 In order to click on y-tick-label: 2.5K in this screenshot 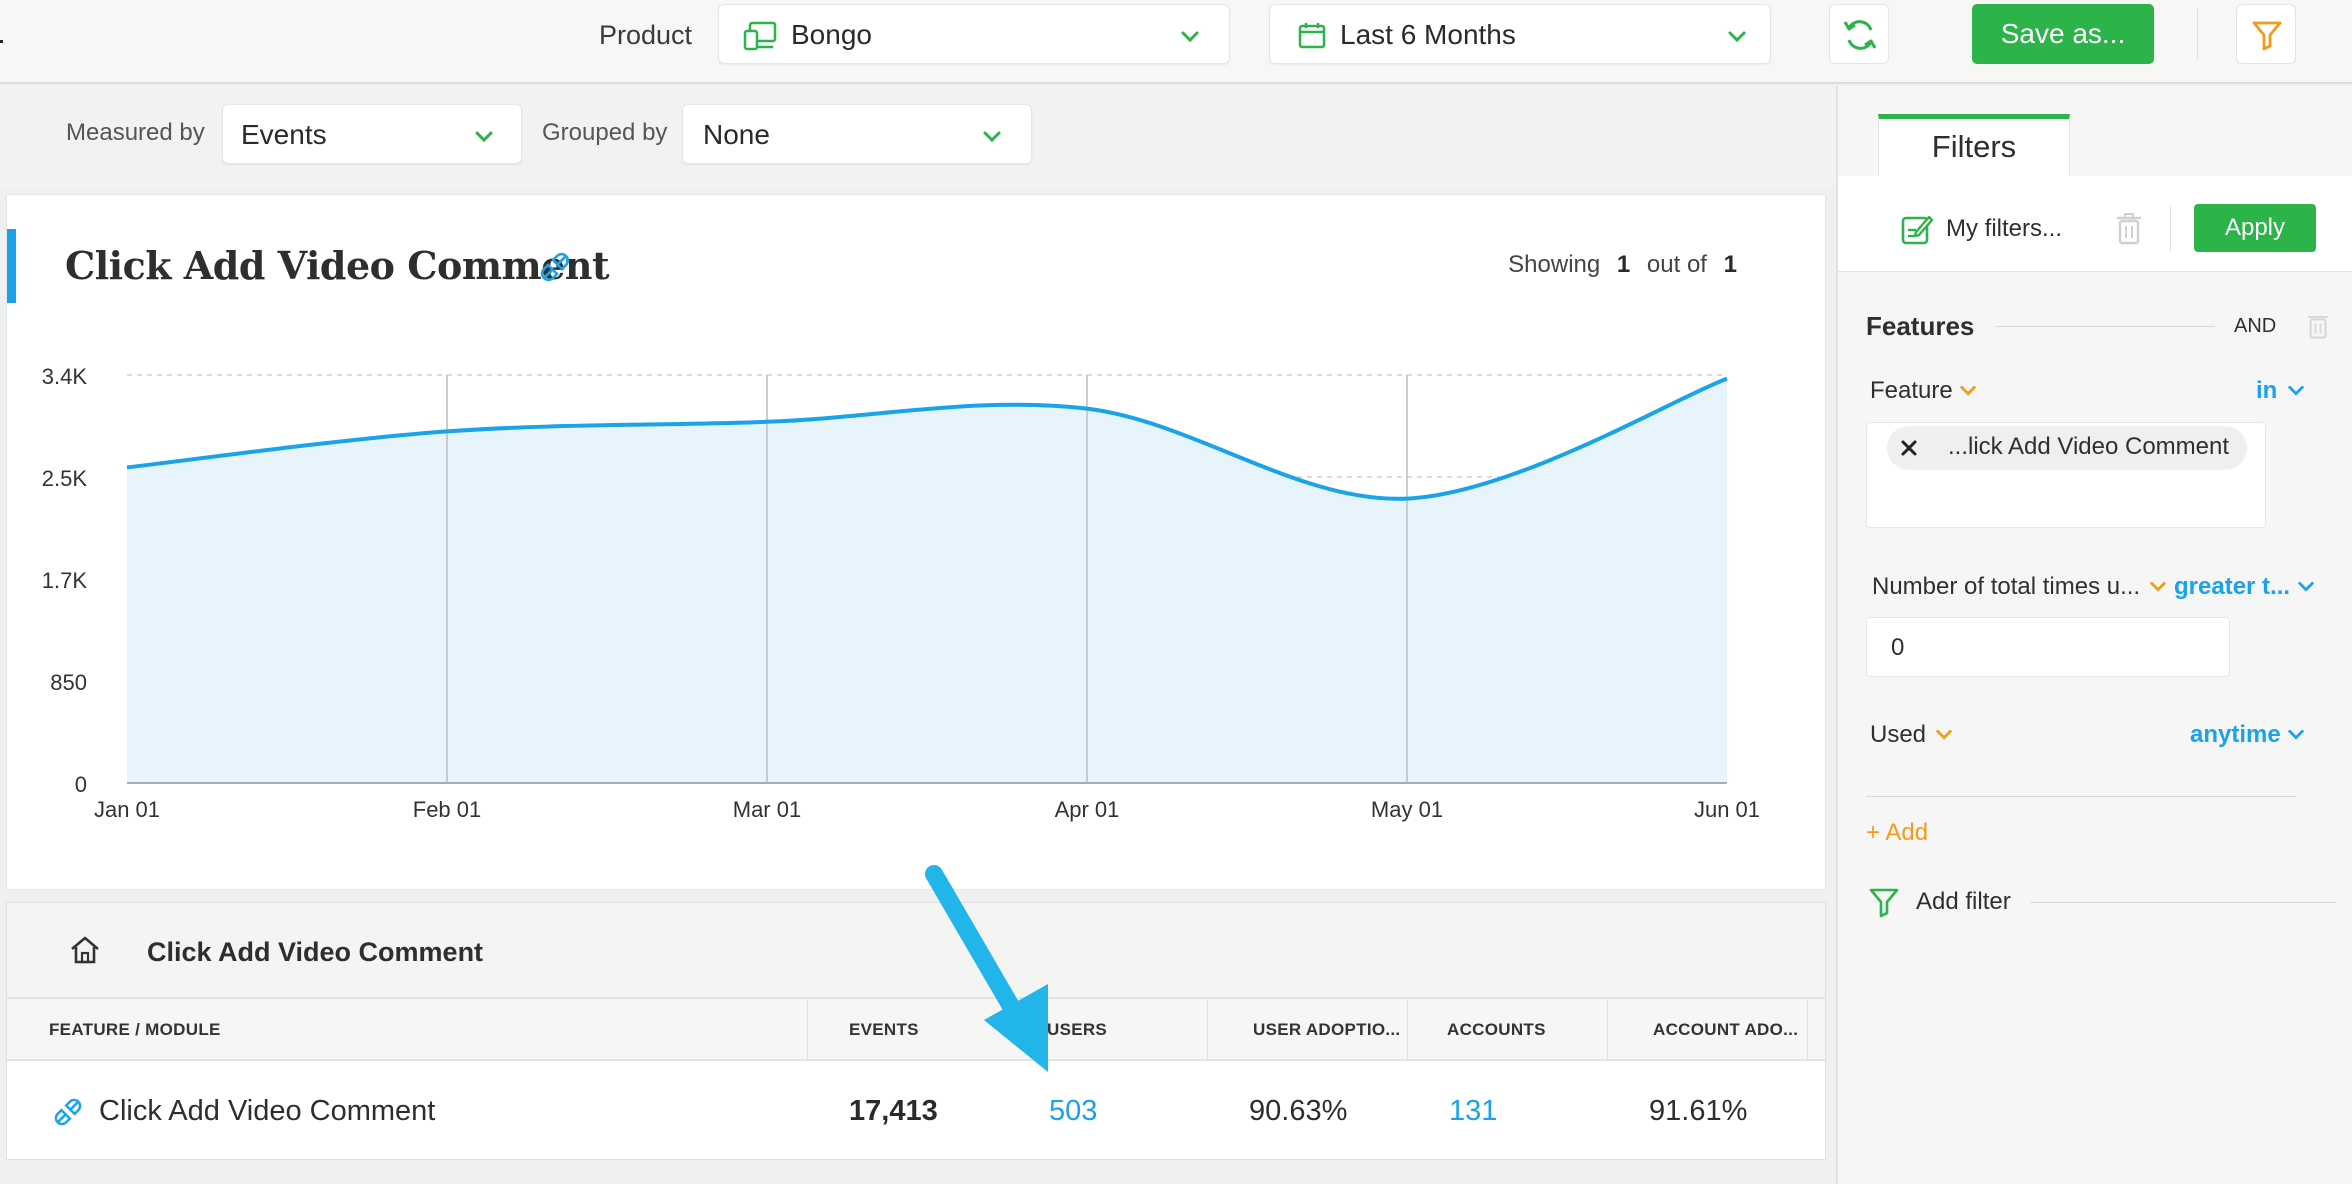, I will do `click(65, 478)`.